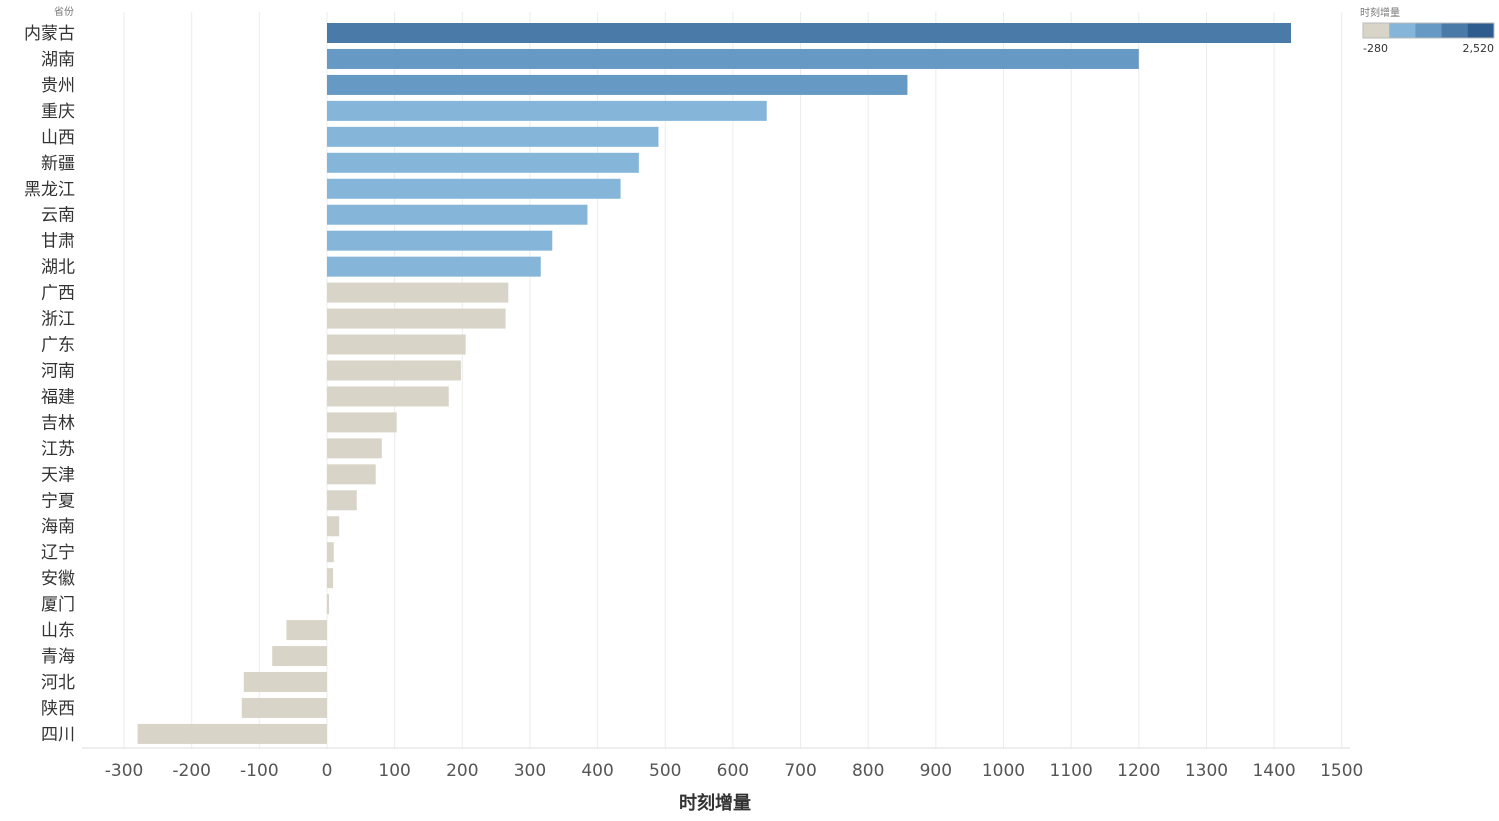  What do you see at coordinates (58, 735) in the screenshot?
I see `category-label: 四川` at bounding box center [58, 735].